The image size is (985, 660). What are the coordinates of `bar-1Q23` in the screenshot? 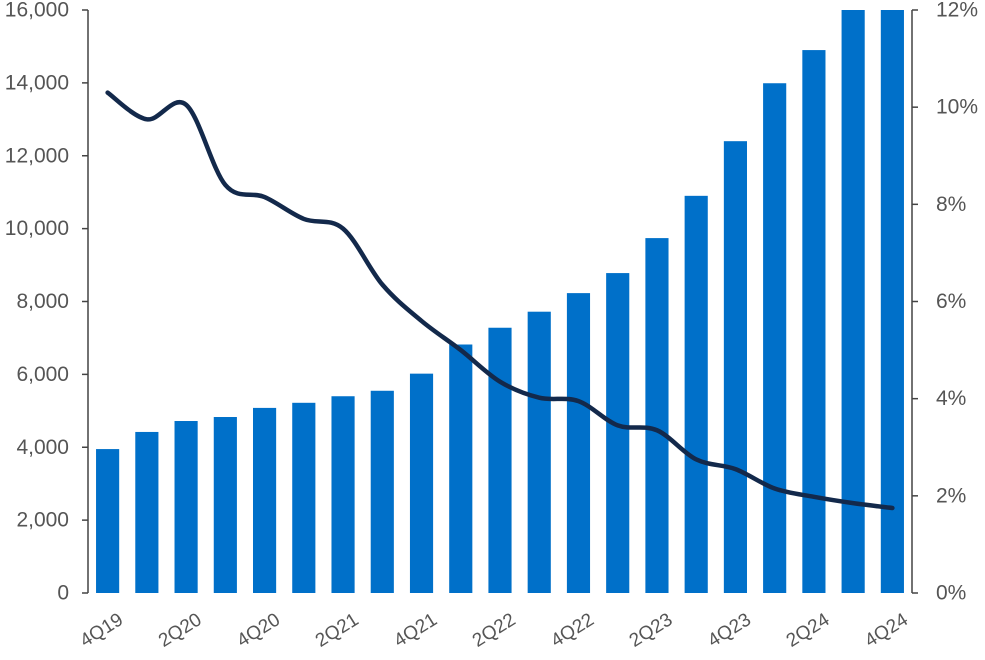 It's located at (618, 433).